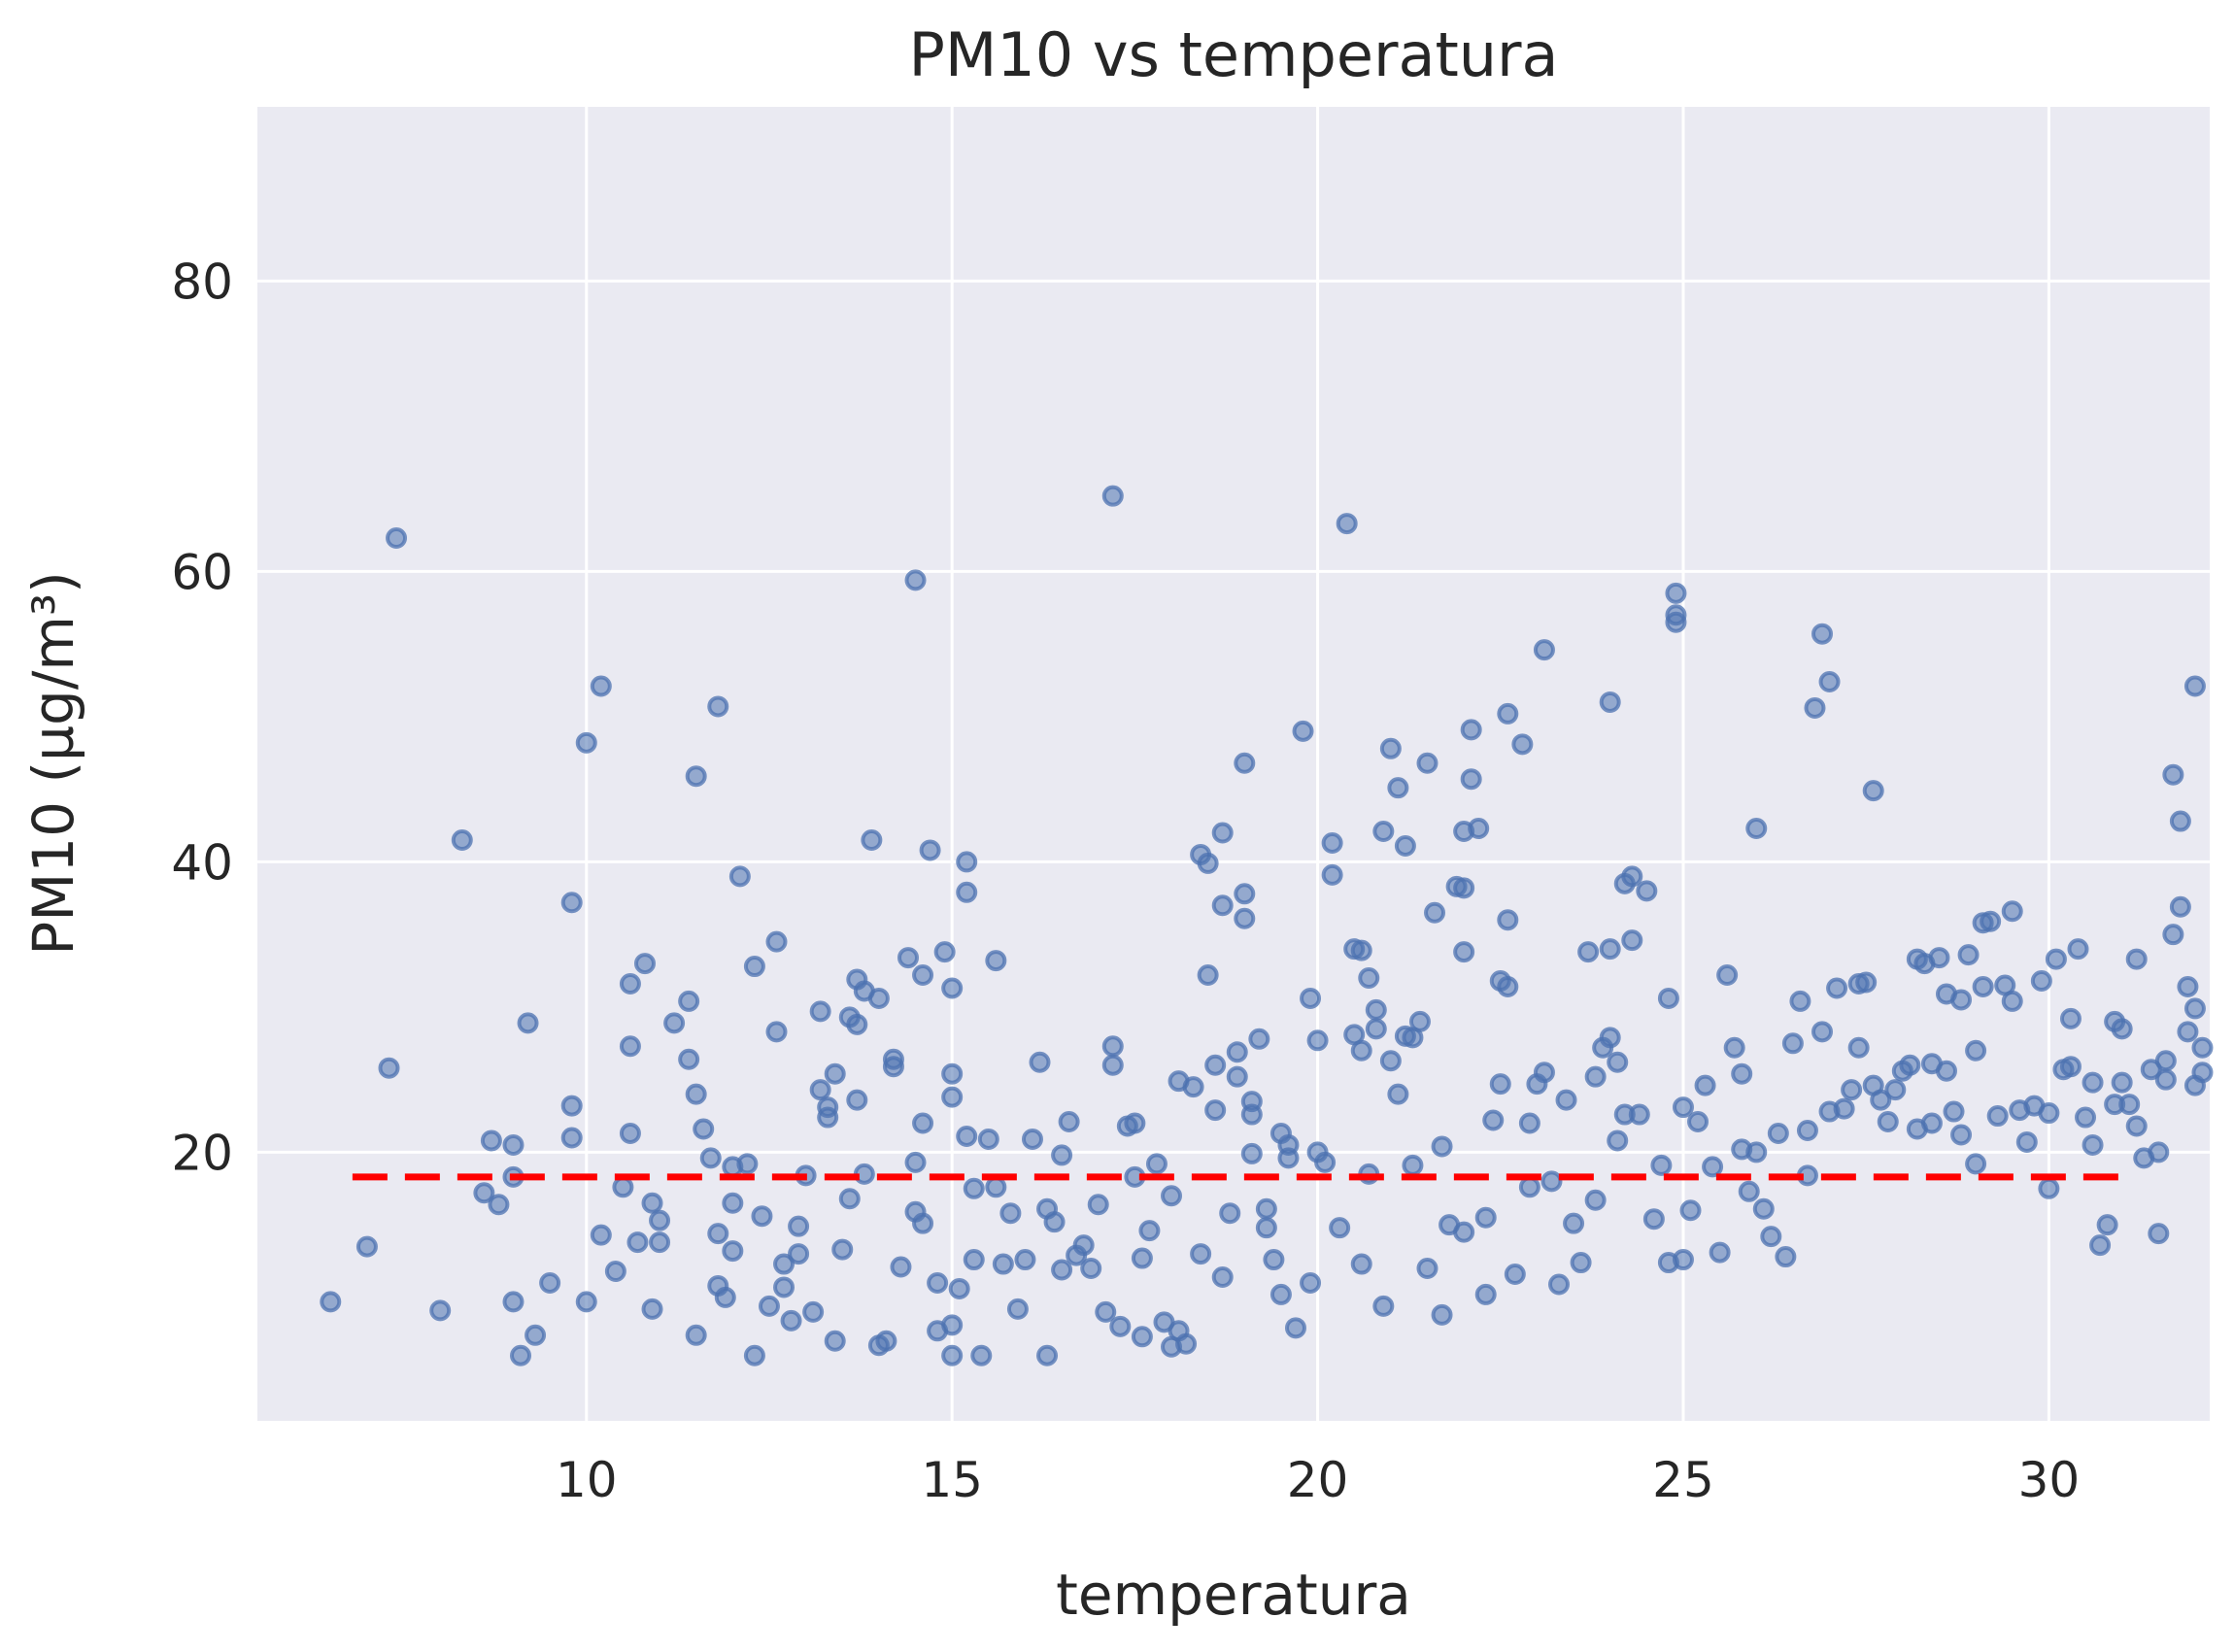 Image resolution: width=2234 pixels, height=1652 pixels. What do you see at coordinates (2049, 1480) in the screenshot?
I see `x-tick-label: 30` at bounding box center [2049, 1480].